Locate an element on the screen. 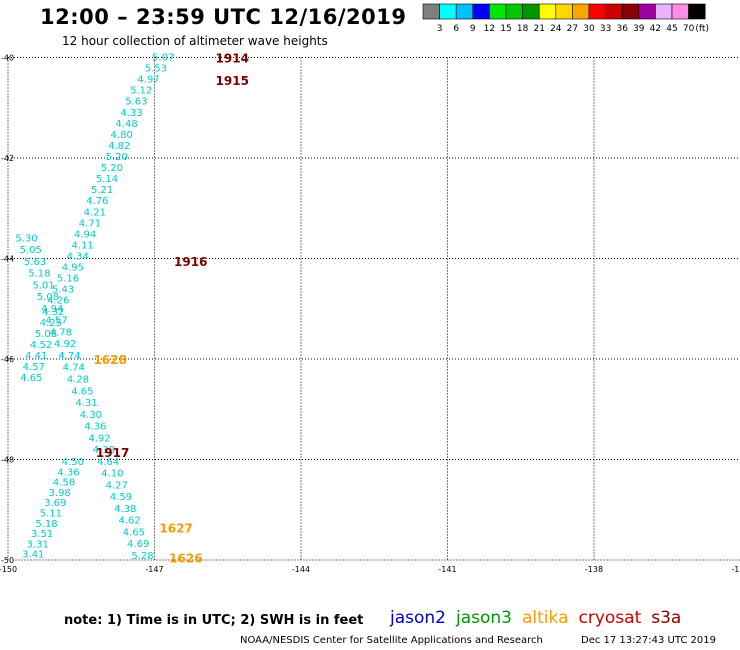 This screenshot has width=740, height=650. legend-label: 24 is located at coordinates (556, 29).